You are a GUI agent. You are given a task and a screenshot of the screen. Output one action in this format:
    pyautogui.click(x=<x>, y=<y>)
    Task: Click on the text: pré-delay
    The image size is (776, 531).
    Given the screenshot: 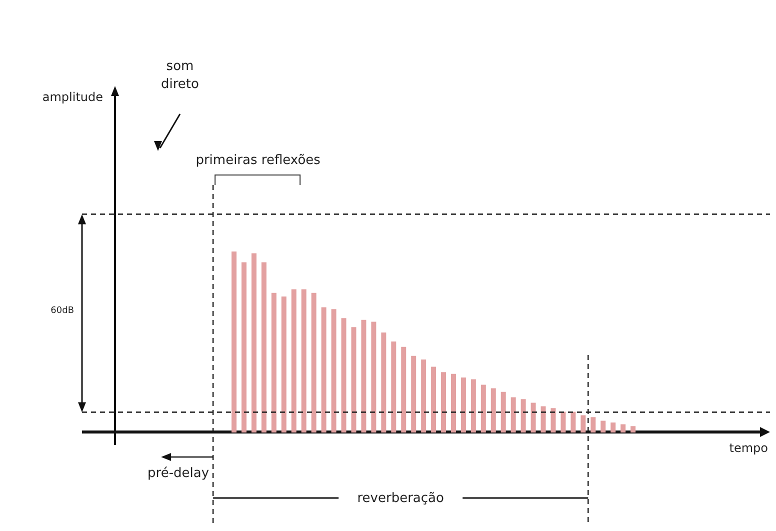 What is the action you would take?
    pyautogui.click(x=179, y=473)
    